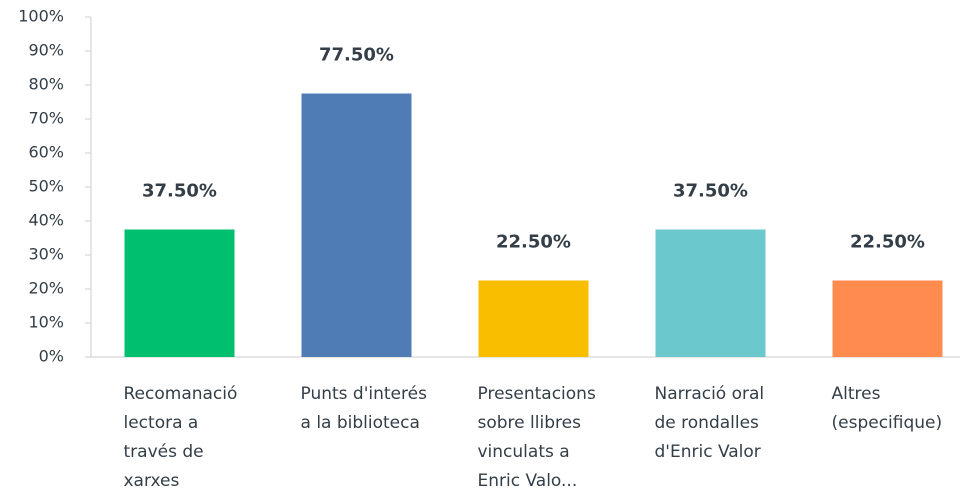 The height and width of the screenshot is (492, 962). I want to click on y-tick-label: 50%, so click(46, 186).